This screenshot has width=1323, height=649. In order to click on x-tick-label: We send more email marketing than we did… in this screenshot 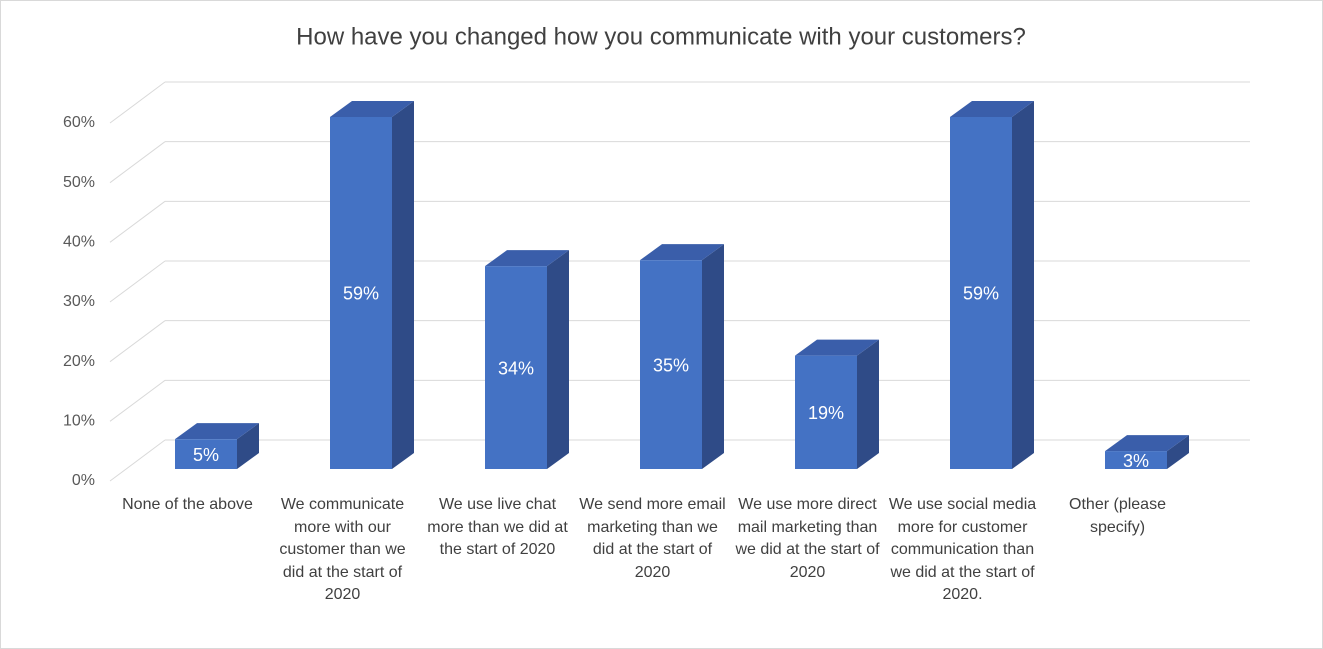, I will do `click(652, 538)`.